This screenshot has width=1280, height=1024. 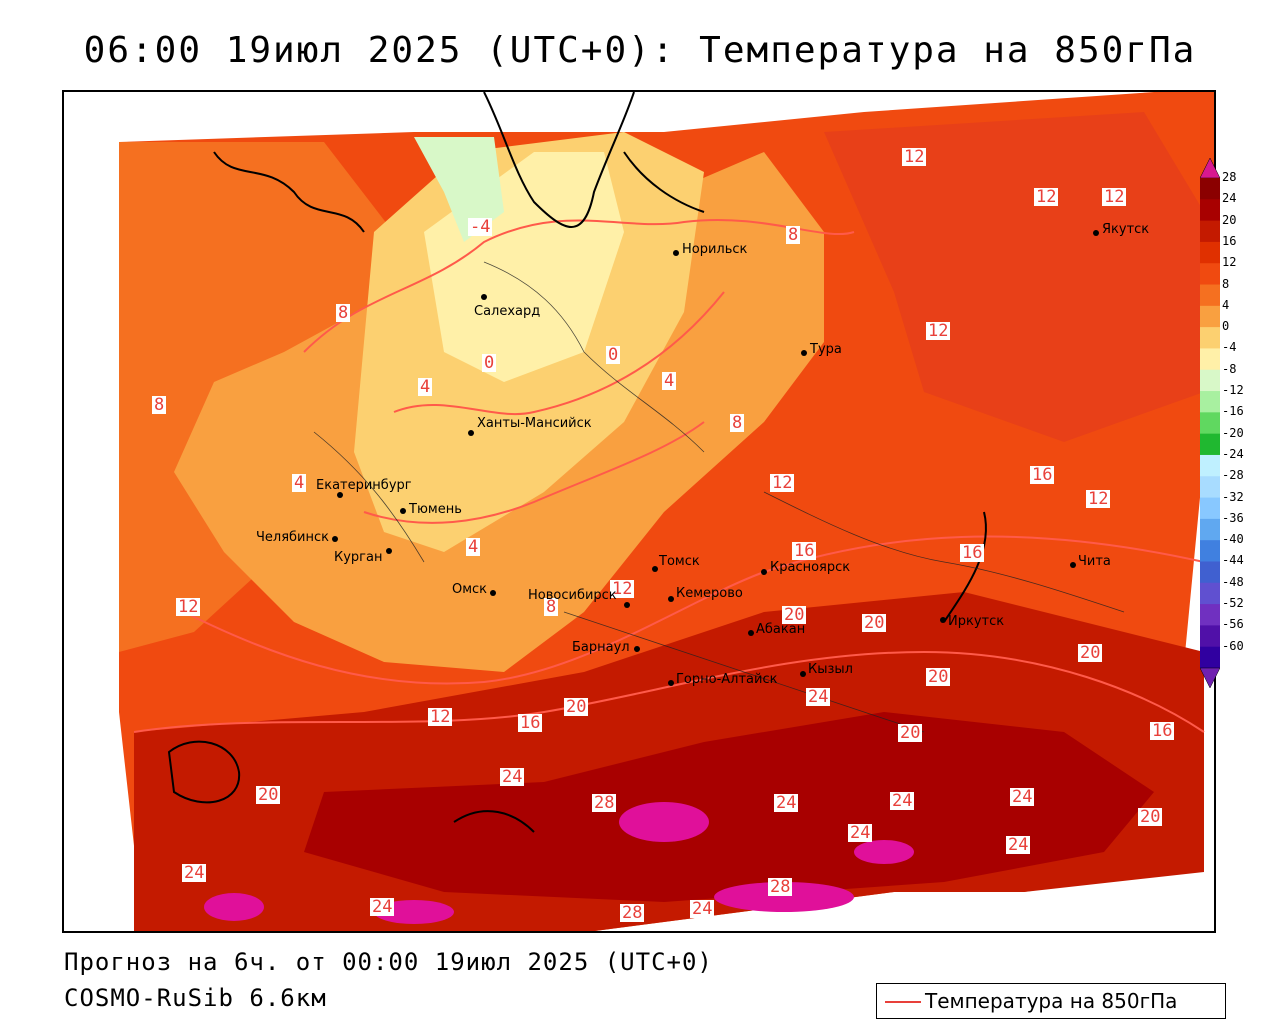 What do you see at coordinates (1226, 283) in the screenshot?
I see `colorbar-tick-label: 8` at bounding box center [1226, 283].